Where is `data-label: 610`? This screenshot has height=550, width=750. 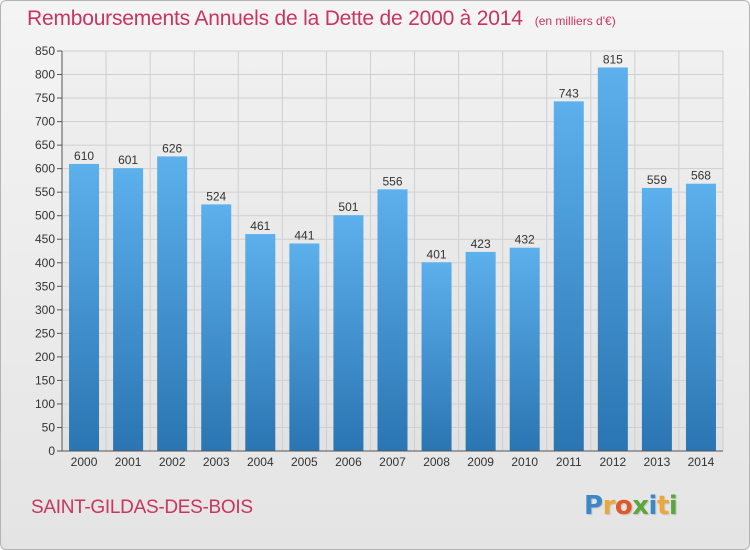
data-label: 610 is located at coordinates (84, 156).